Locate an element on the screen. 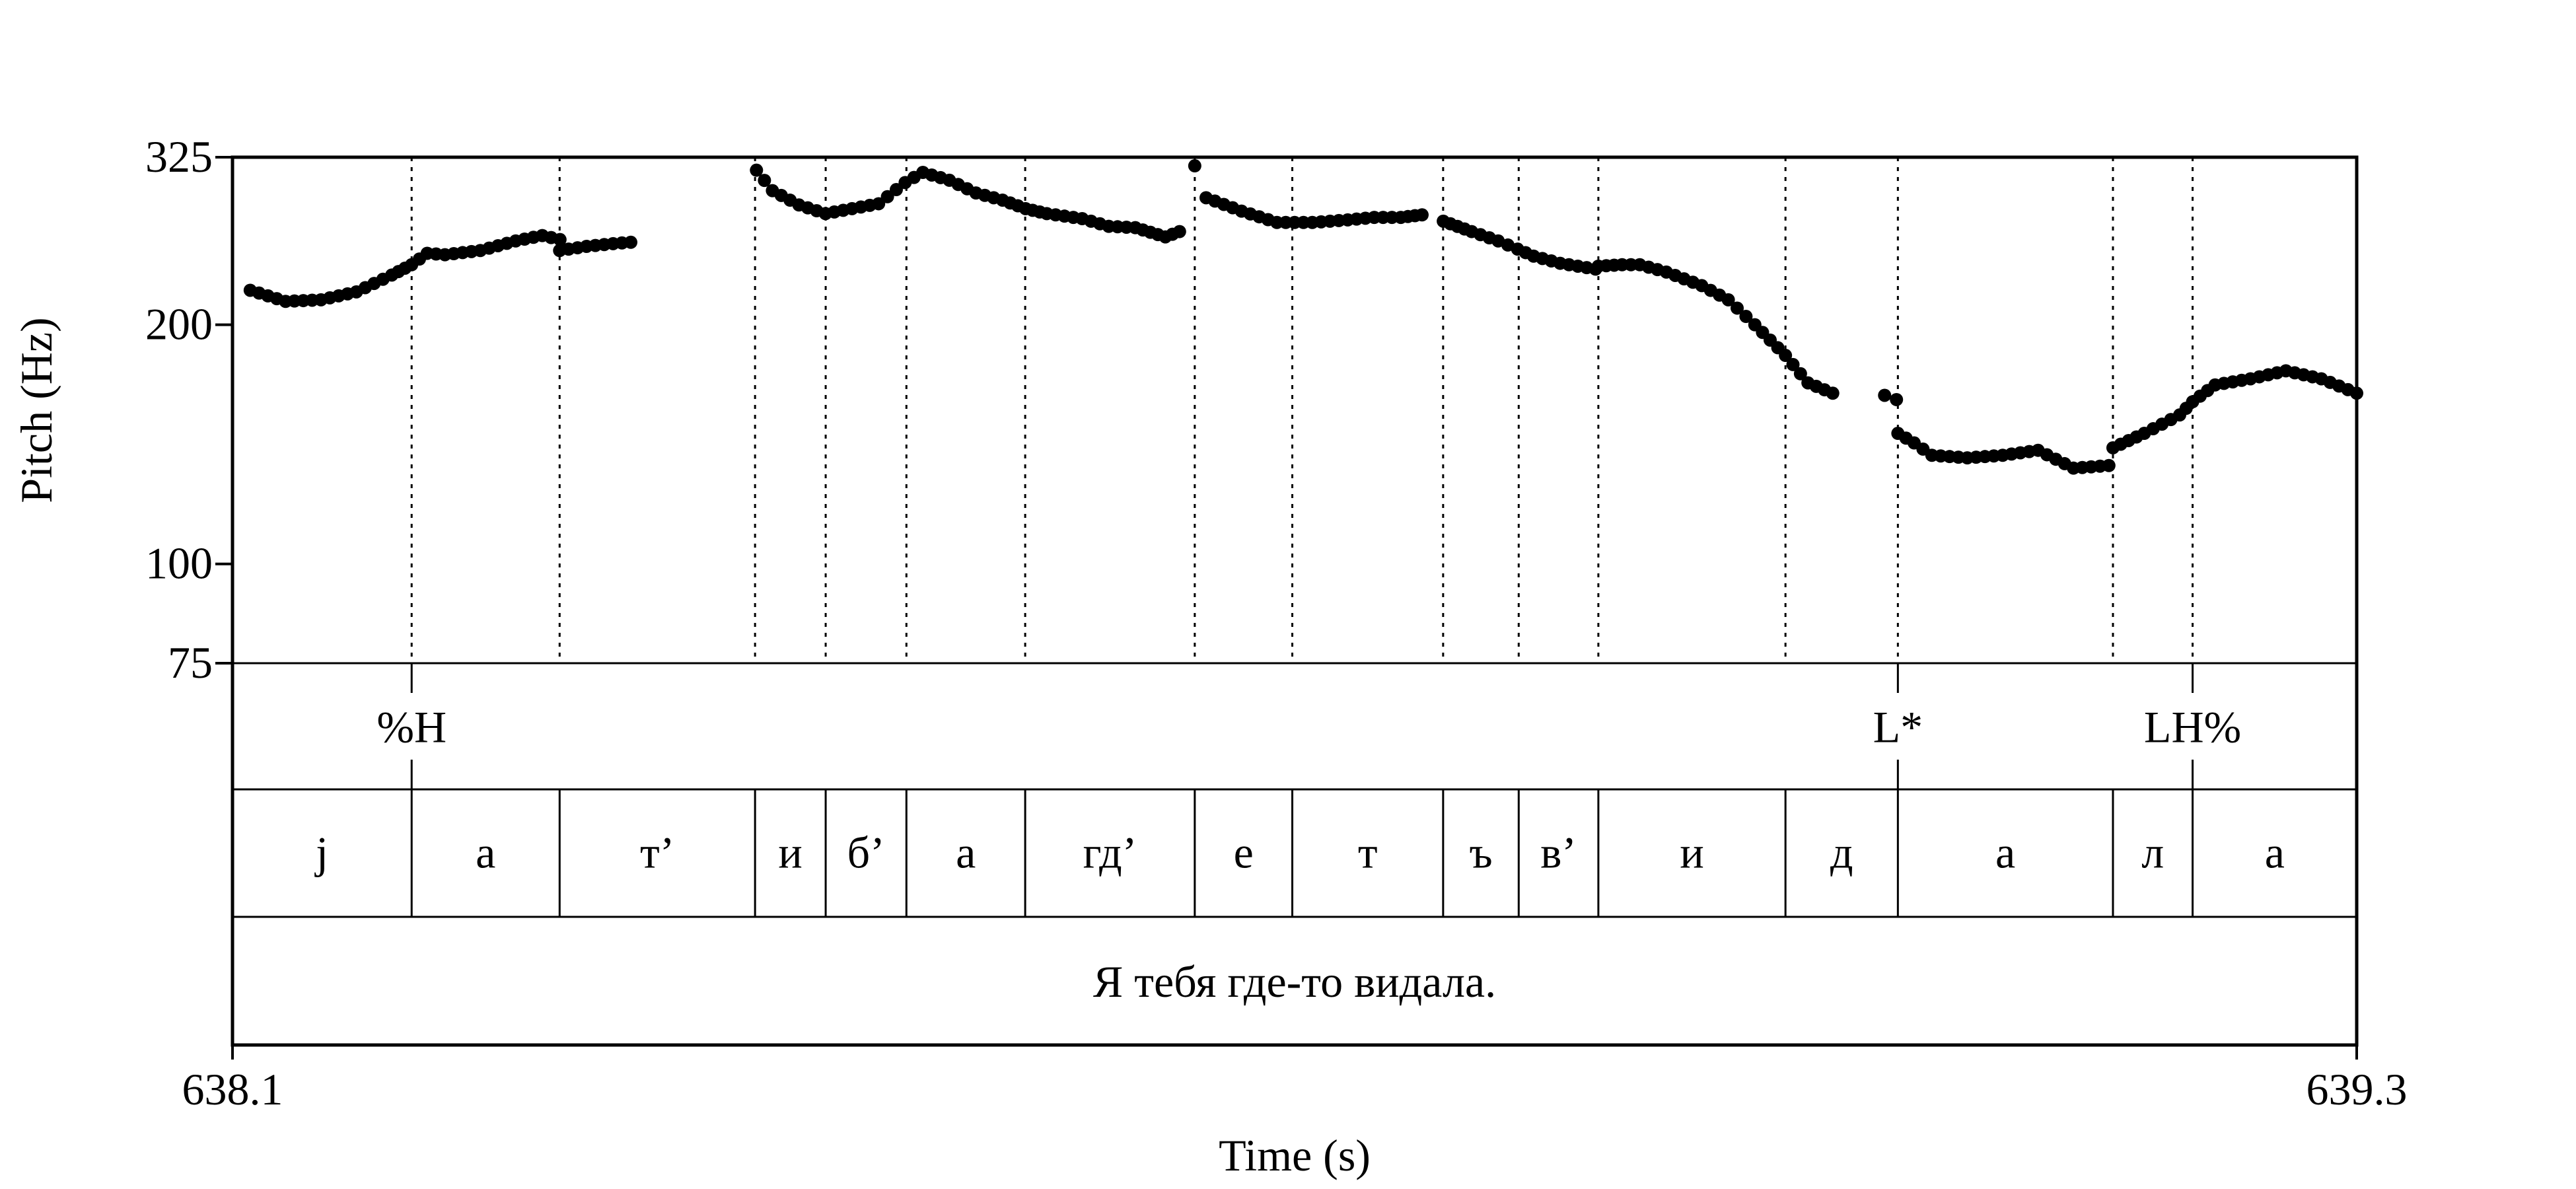 This screenshot has height=1189, width=2576. segment-label: т is located at coordinates (1368, 853).